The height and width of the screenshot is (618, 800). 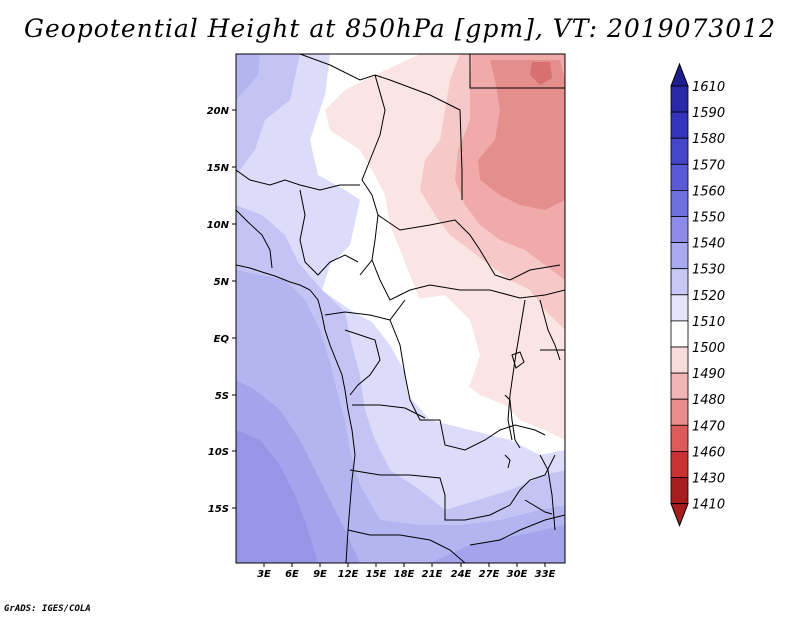 I want to click on lat-label: 5S, so click(x=222, y=396).